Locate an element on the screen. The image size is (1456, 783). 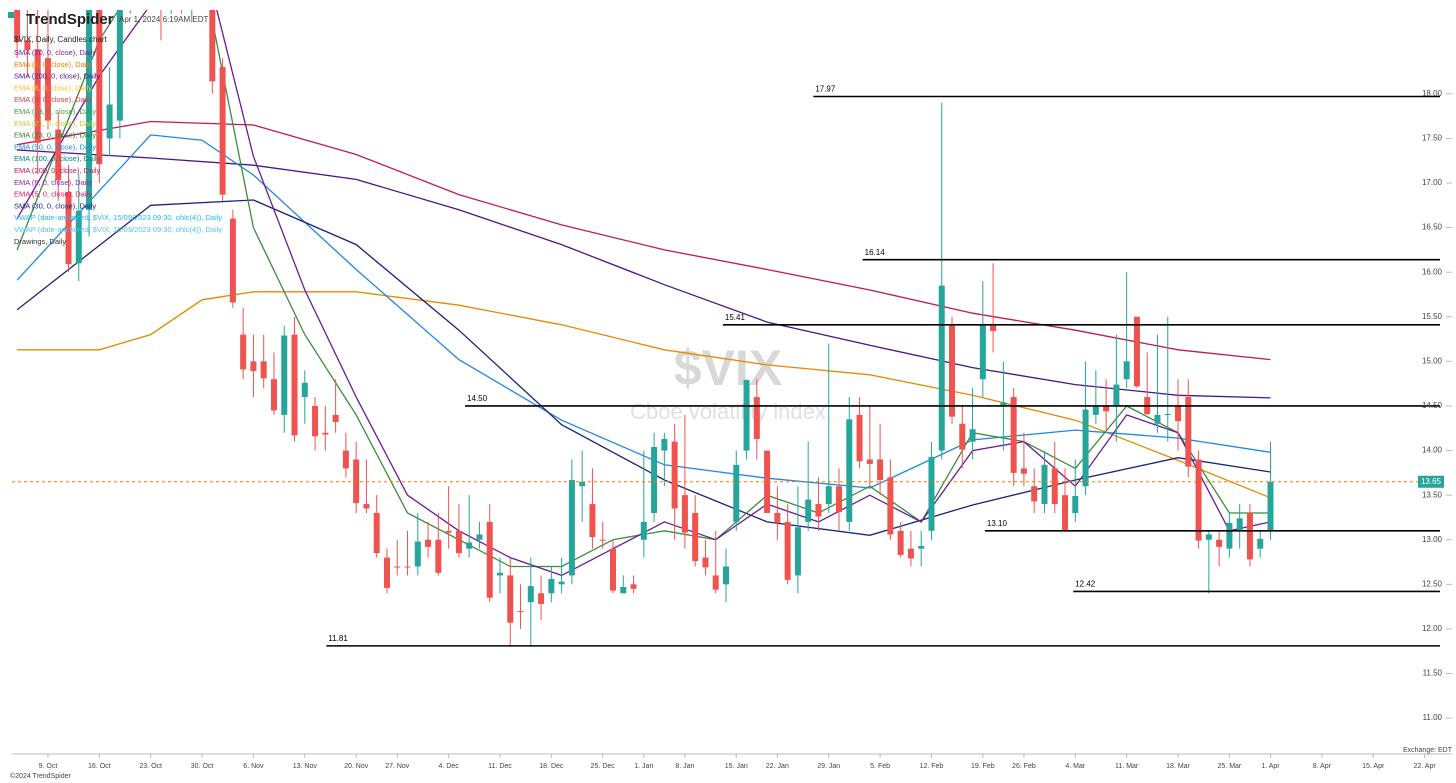
x-tick-label: 19. Feb is located at coordinates (983, 766).